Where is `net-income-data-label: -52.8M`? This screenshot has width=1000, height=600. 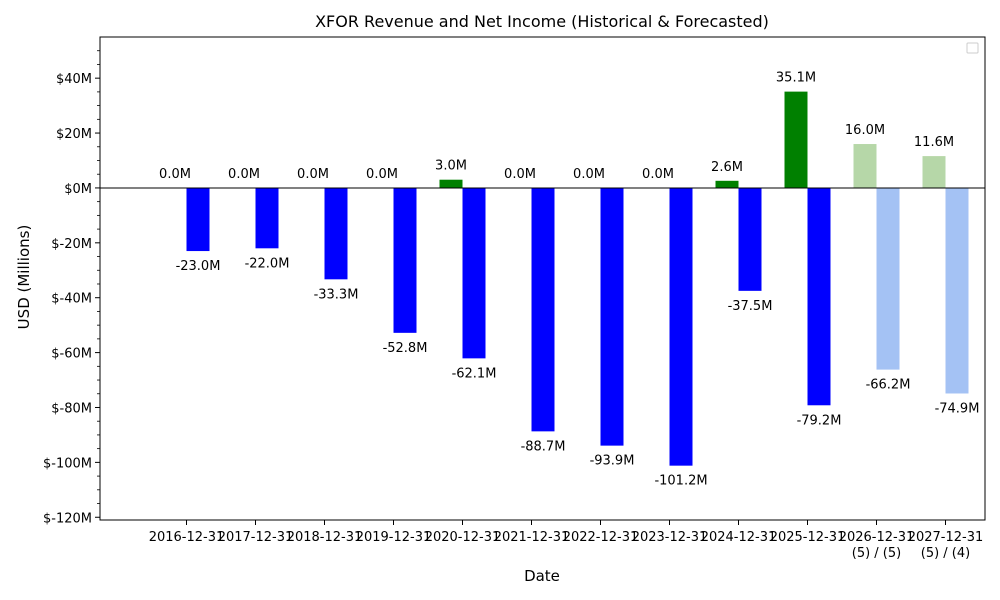 net-income-data-label: -52.8M is located at coordinates (405, 348).